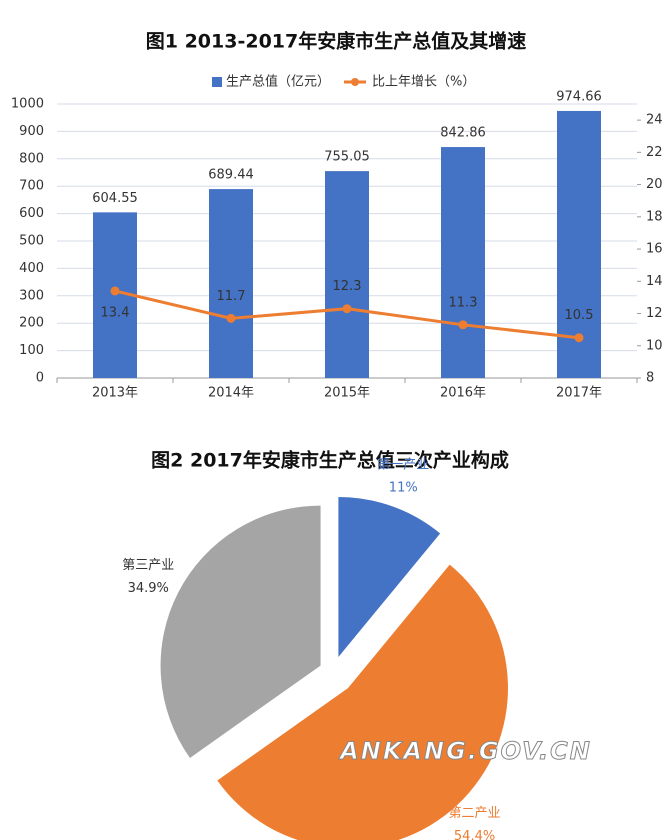 Image resolution: width=671 pixels, height=840 pixels. Describe the element at coordinates (31, 186) in the screenshot. I see `y-tick-label: 700` at that location.